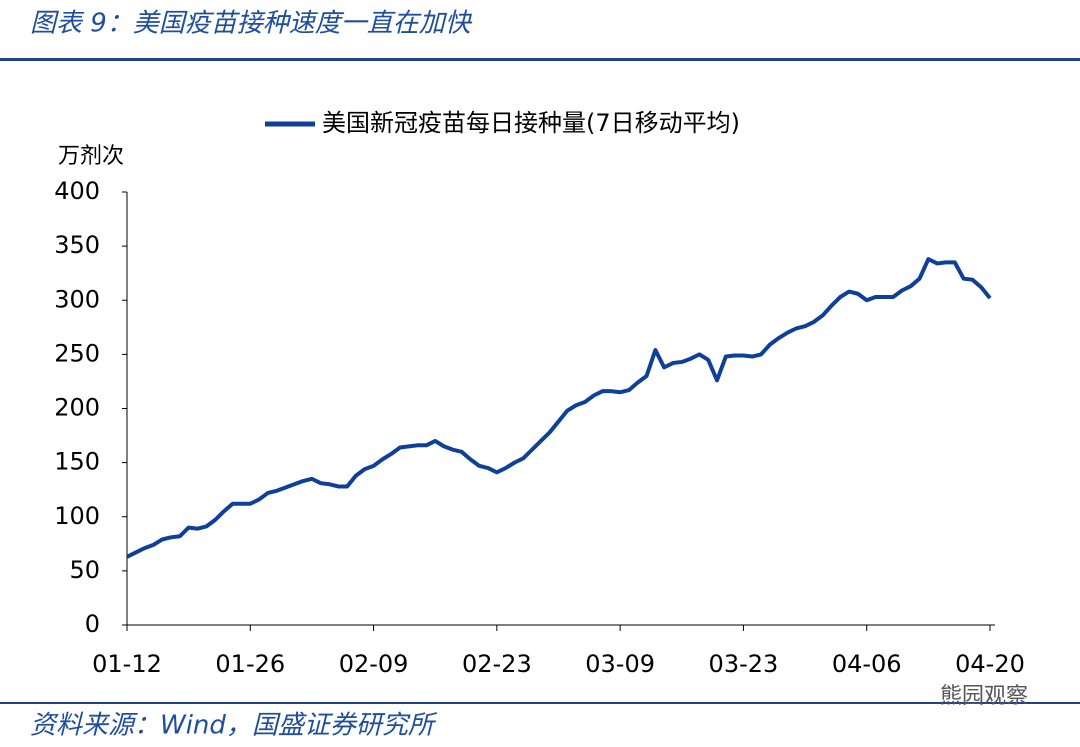  Describe the element at coordinates (990, 664) in the screenshot. I see `x-tick-label: 04-20` at that location.